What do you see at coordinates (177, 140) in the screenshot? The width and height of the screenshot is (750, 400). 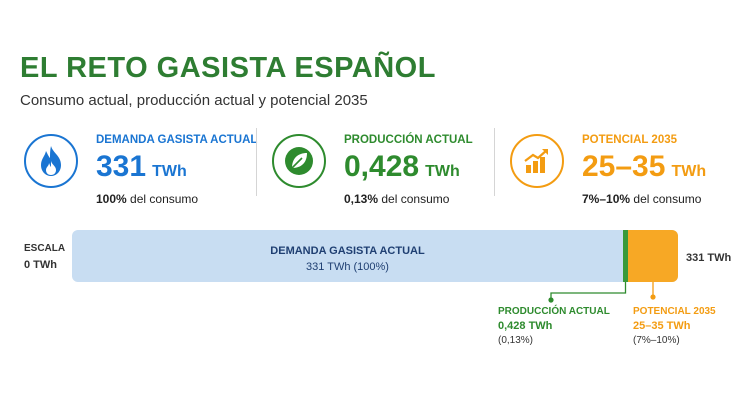 I see `demand-label: DEMANDA GASISTA ACTUAL` at bounding box center [177, 140].